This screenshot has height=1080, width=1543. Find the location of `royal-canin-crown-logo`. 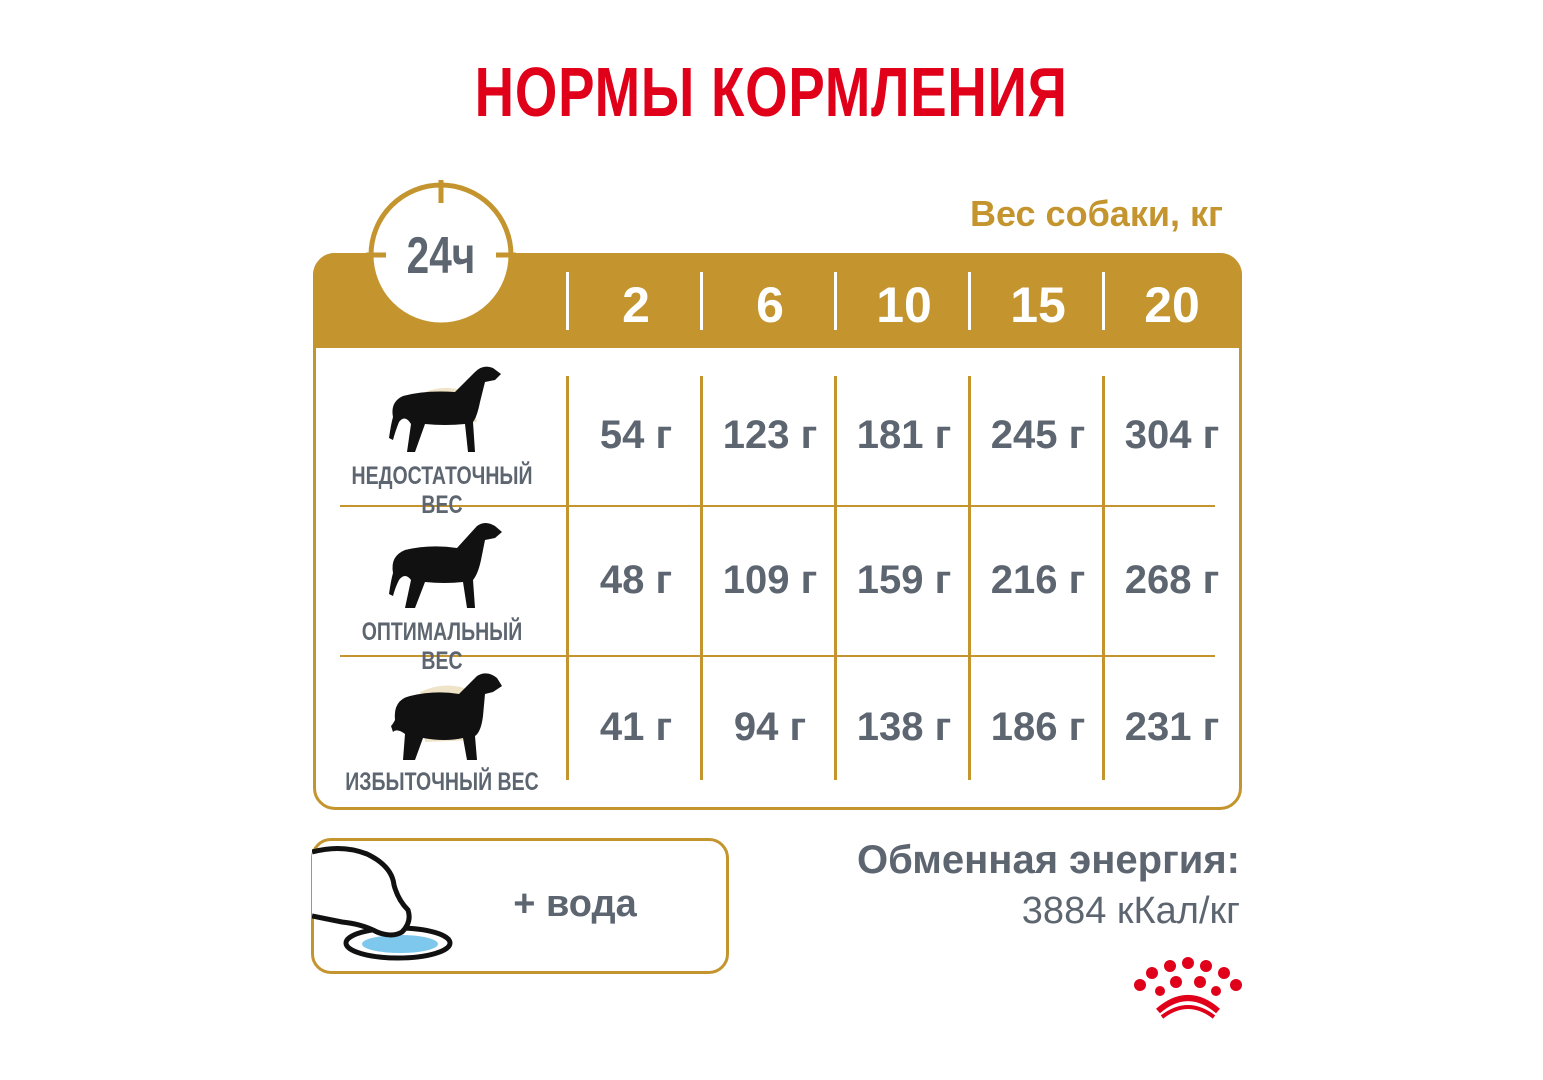

royal-canin-crown-logo is located at coordinates (1188, 988).